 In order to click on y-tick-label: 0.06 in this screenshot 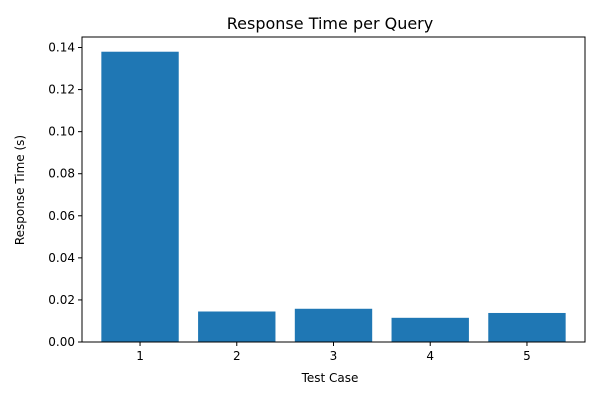, I will do `click(61, 216)`.